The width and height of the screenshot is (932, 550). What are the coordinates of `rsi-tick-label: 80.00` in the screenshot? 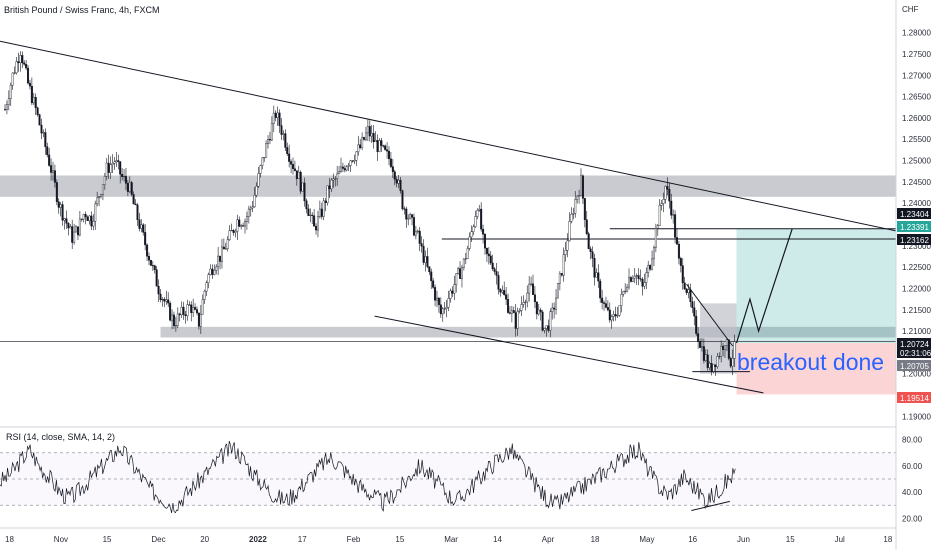 It's located at (912, 440).